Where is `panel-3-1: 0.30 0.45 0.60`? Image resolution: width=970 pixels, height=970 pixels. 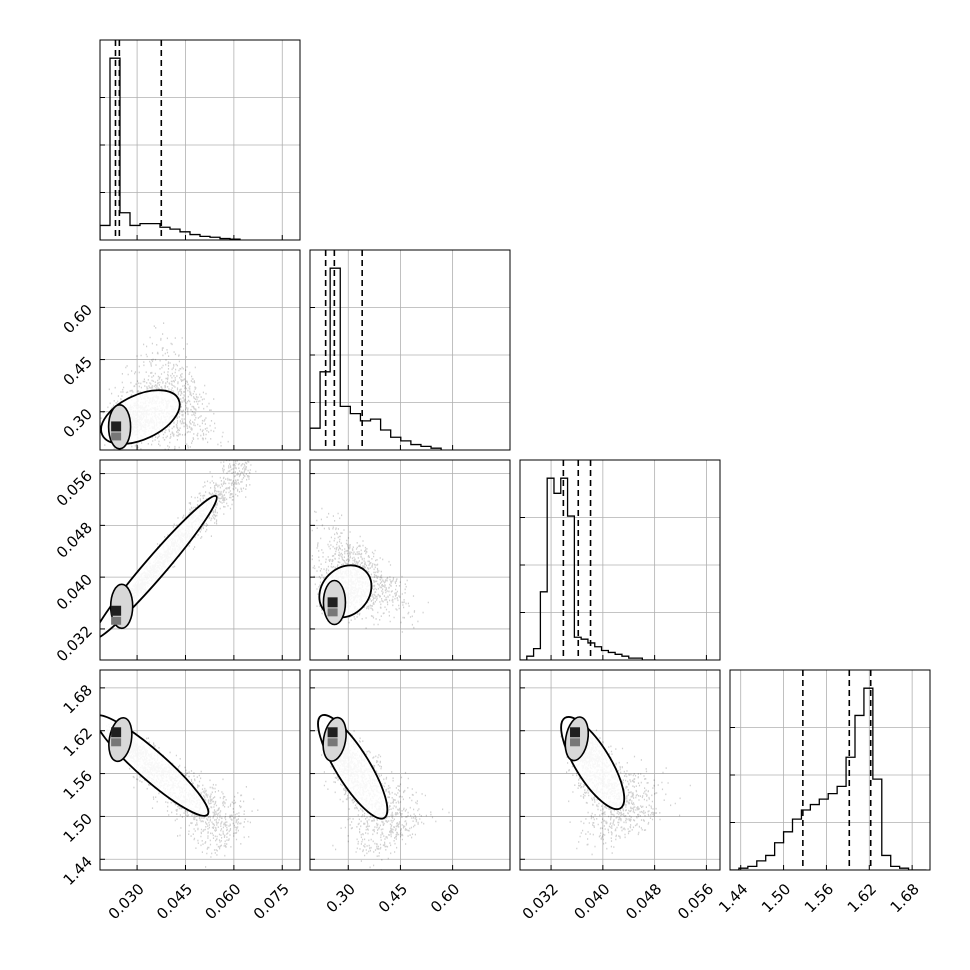 panel-3-1: 0.30 0.45 0.60 is located at coordinates (410, 792).